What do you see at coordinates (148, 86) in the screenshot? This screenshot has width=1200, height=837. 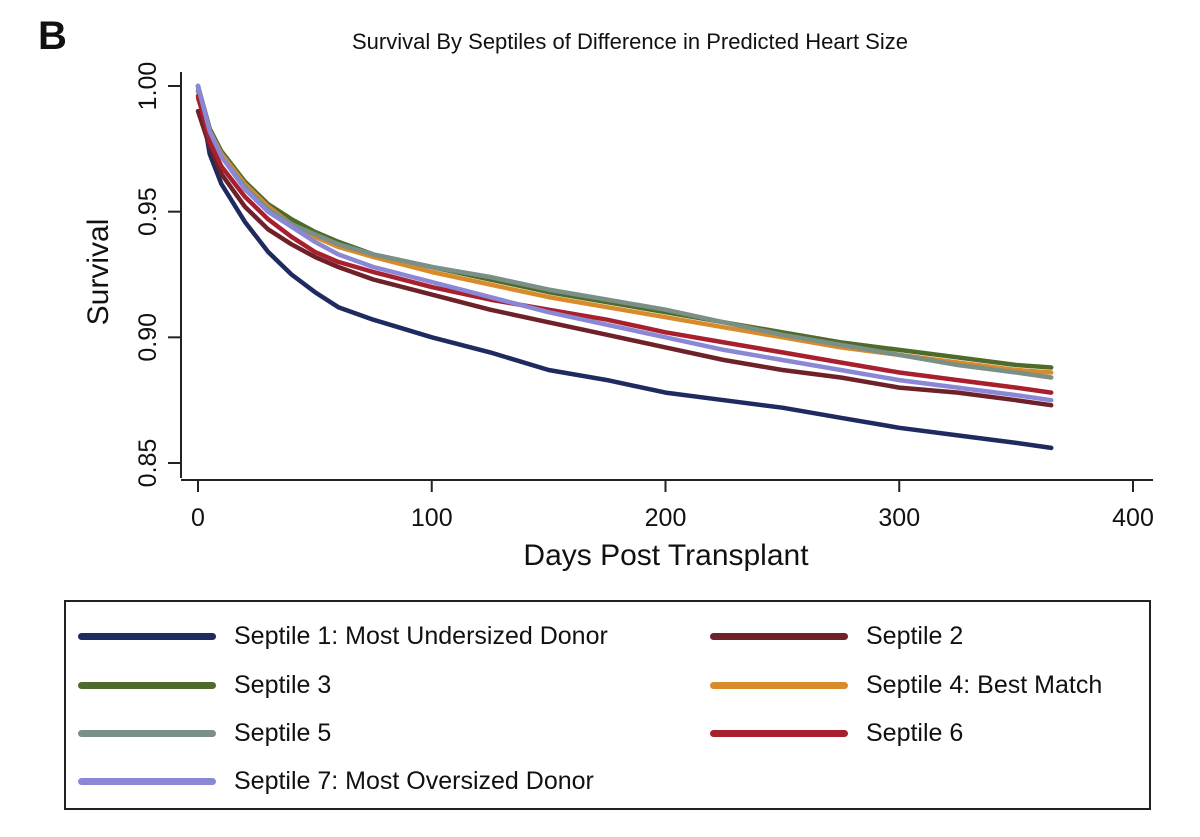 I see `y-tick-label: 1.00` at bounding box center [148, 86].